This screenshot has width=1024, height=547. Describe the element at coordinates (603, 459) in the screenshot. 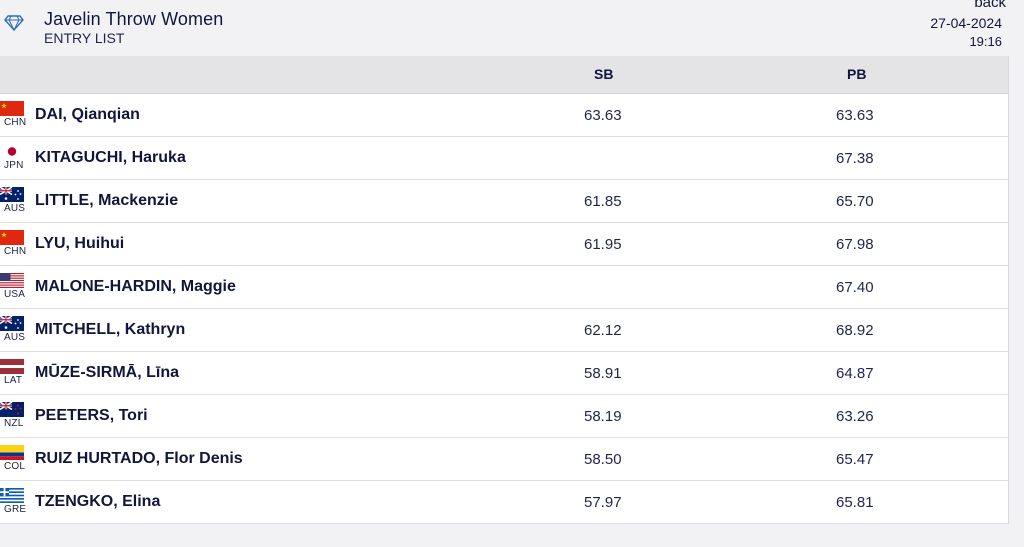

I see `season-best-value: 58.50` at that location.